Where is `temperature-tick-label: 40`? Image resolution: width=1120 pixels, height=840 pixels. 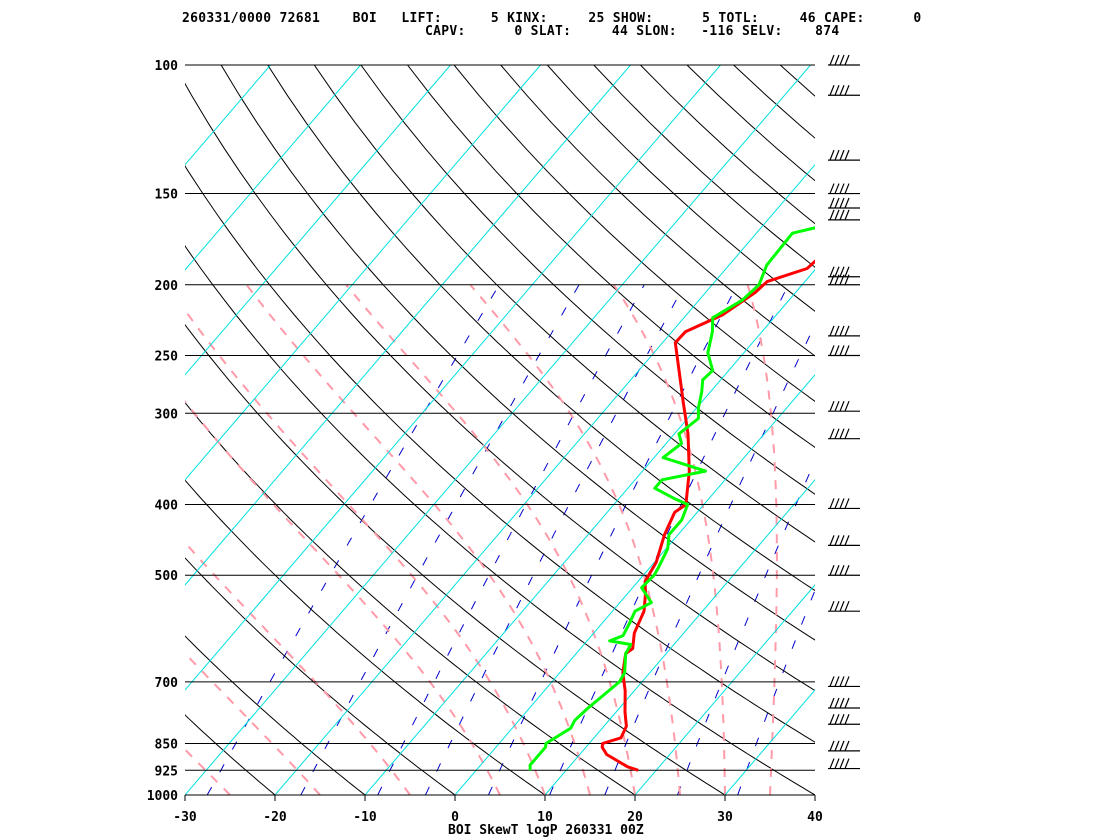 temperature-tick-label: 40 is located at coordinates (815, 817).